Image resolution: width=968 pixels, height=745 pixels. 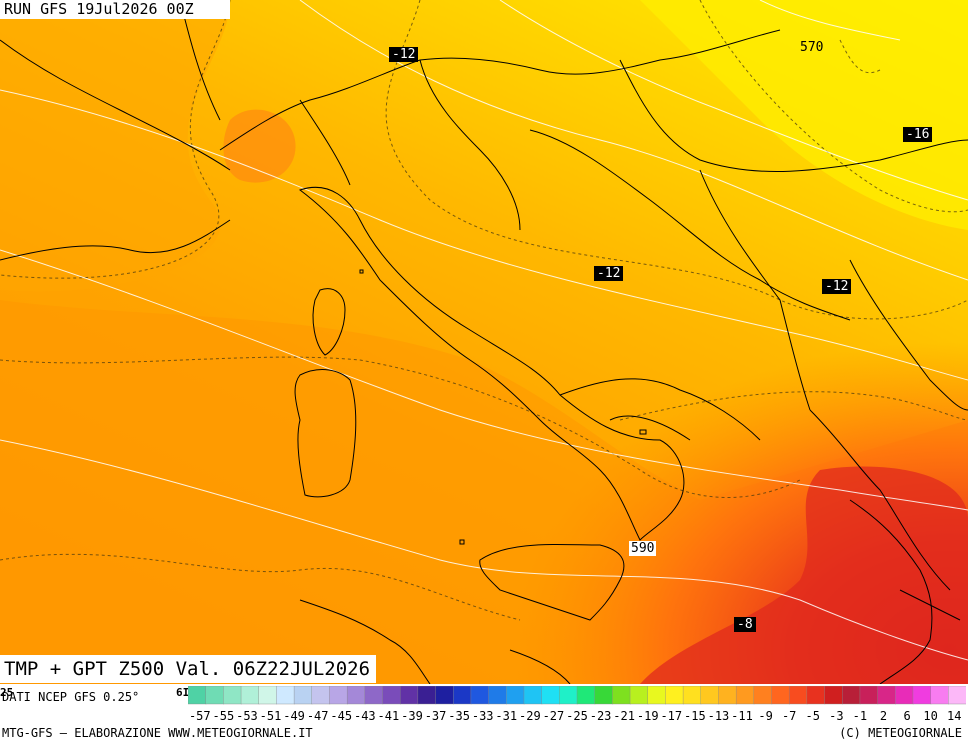 What do you see at coordinates (695, 716) in the screenshot?
I see `colorbar-tick-label: -15` at bounding box center [695, 716].